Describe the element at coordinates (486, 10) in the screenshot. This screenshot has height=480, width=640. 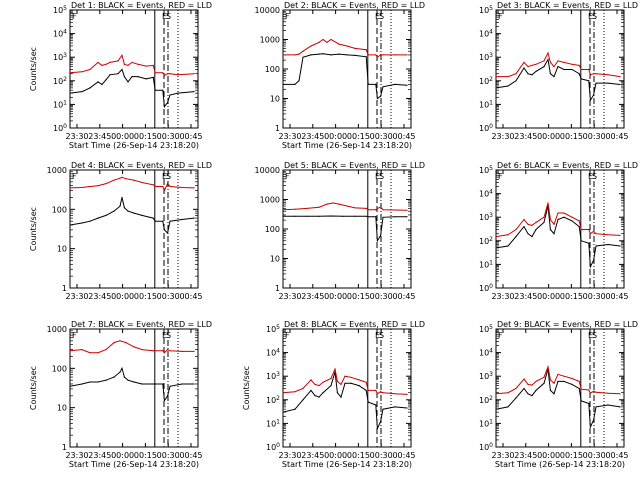
I see `y-tick-label: 105` at that location.